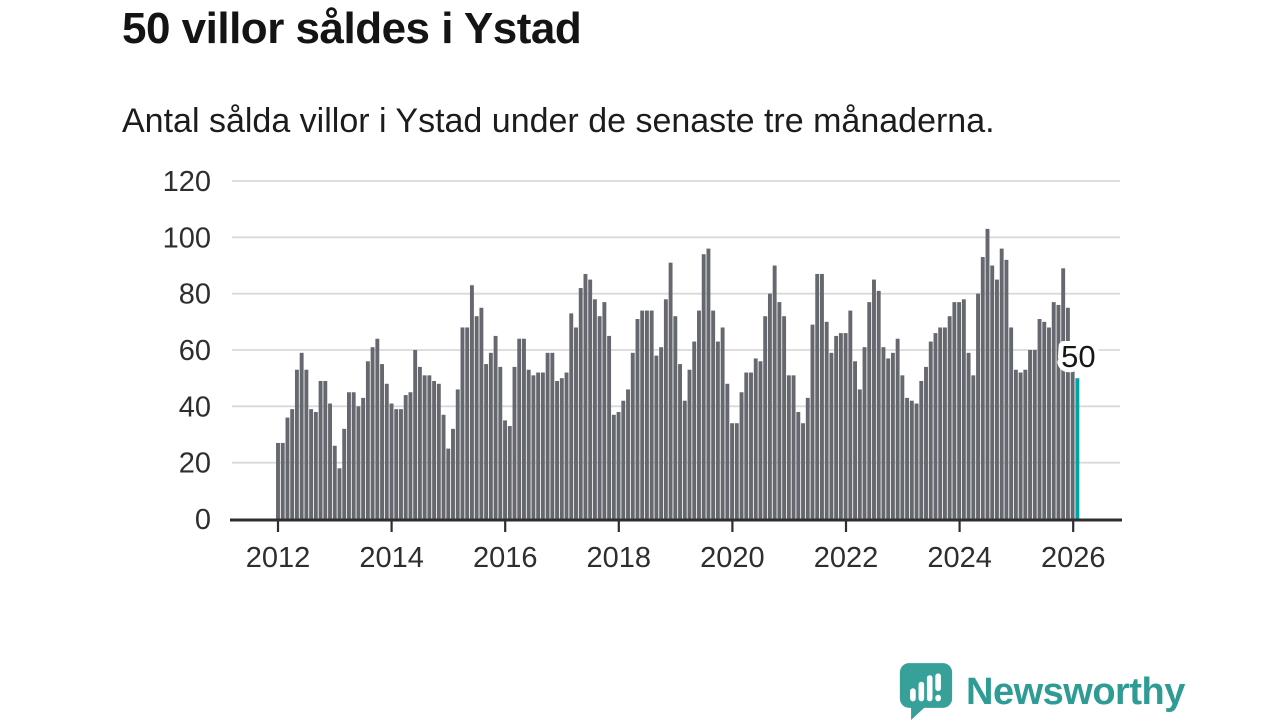  I want to click on speech-bubble-shape, so click(926, 691).